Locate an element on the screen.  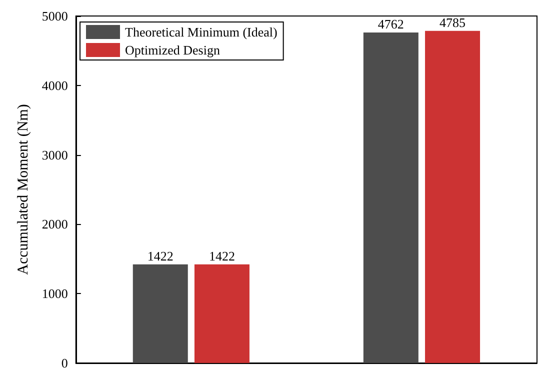
y-tick-label: 1000 is located at coordinates (55, 294).